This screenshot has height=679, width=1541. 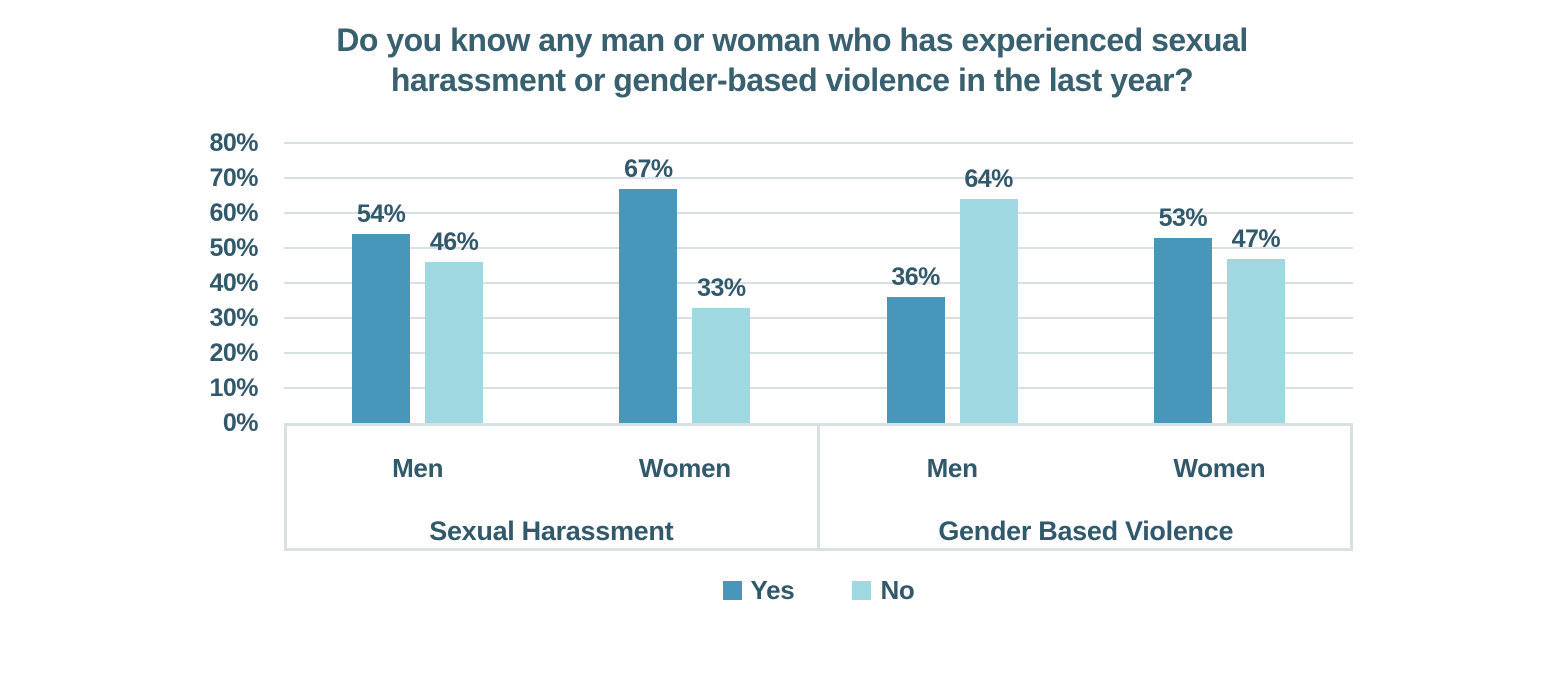 I want to click on legend-swatch-no, so click(x=862, y=590).